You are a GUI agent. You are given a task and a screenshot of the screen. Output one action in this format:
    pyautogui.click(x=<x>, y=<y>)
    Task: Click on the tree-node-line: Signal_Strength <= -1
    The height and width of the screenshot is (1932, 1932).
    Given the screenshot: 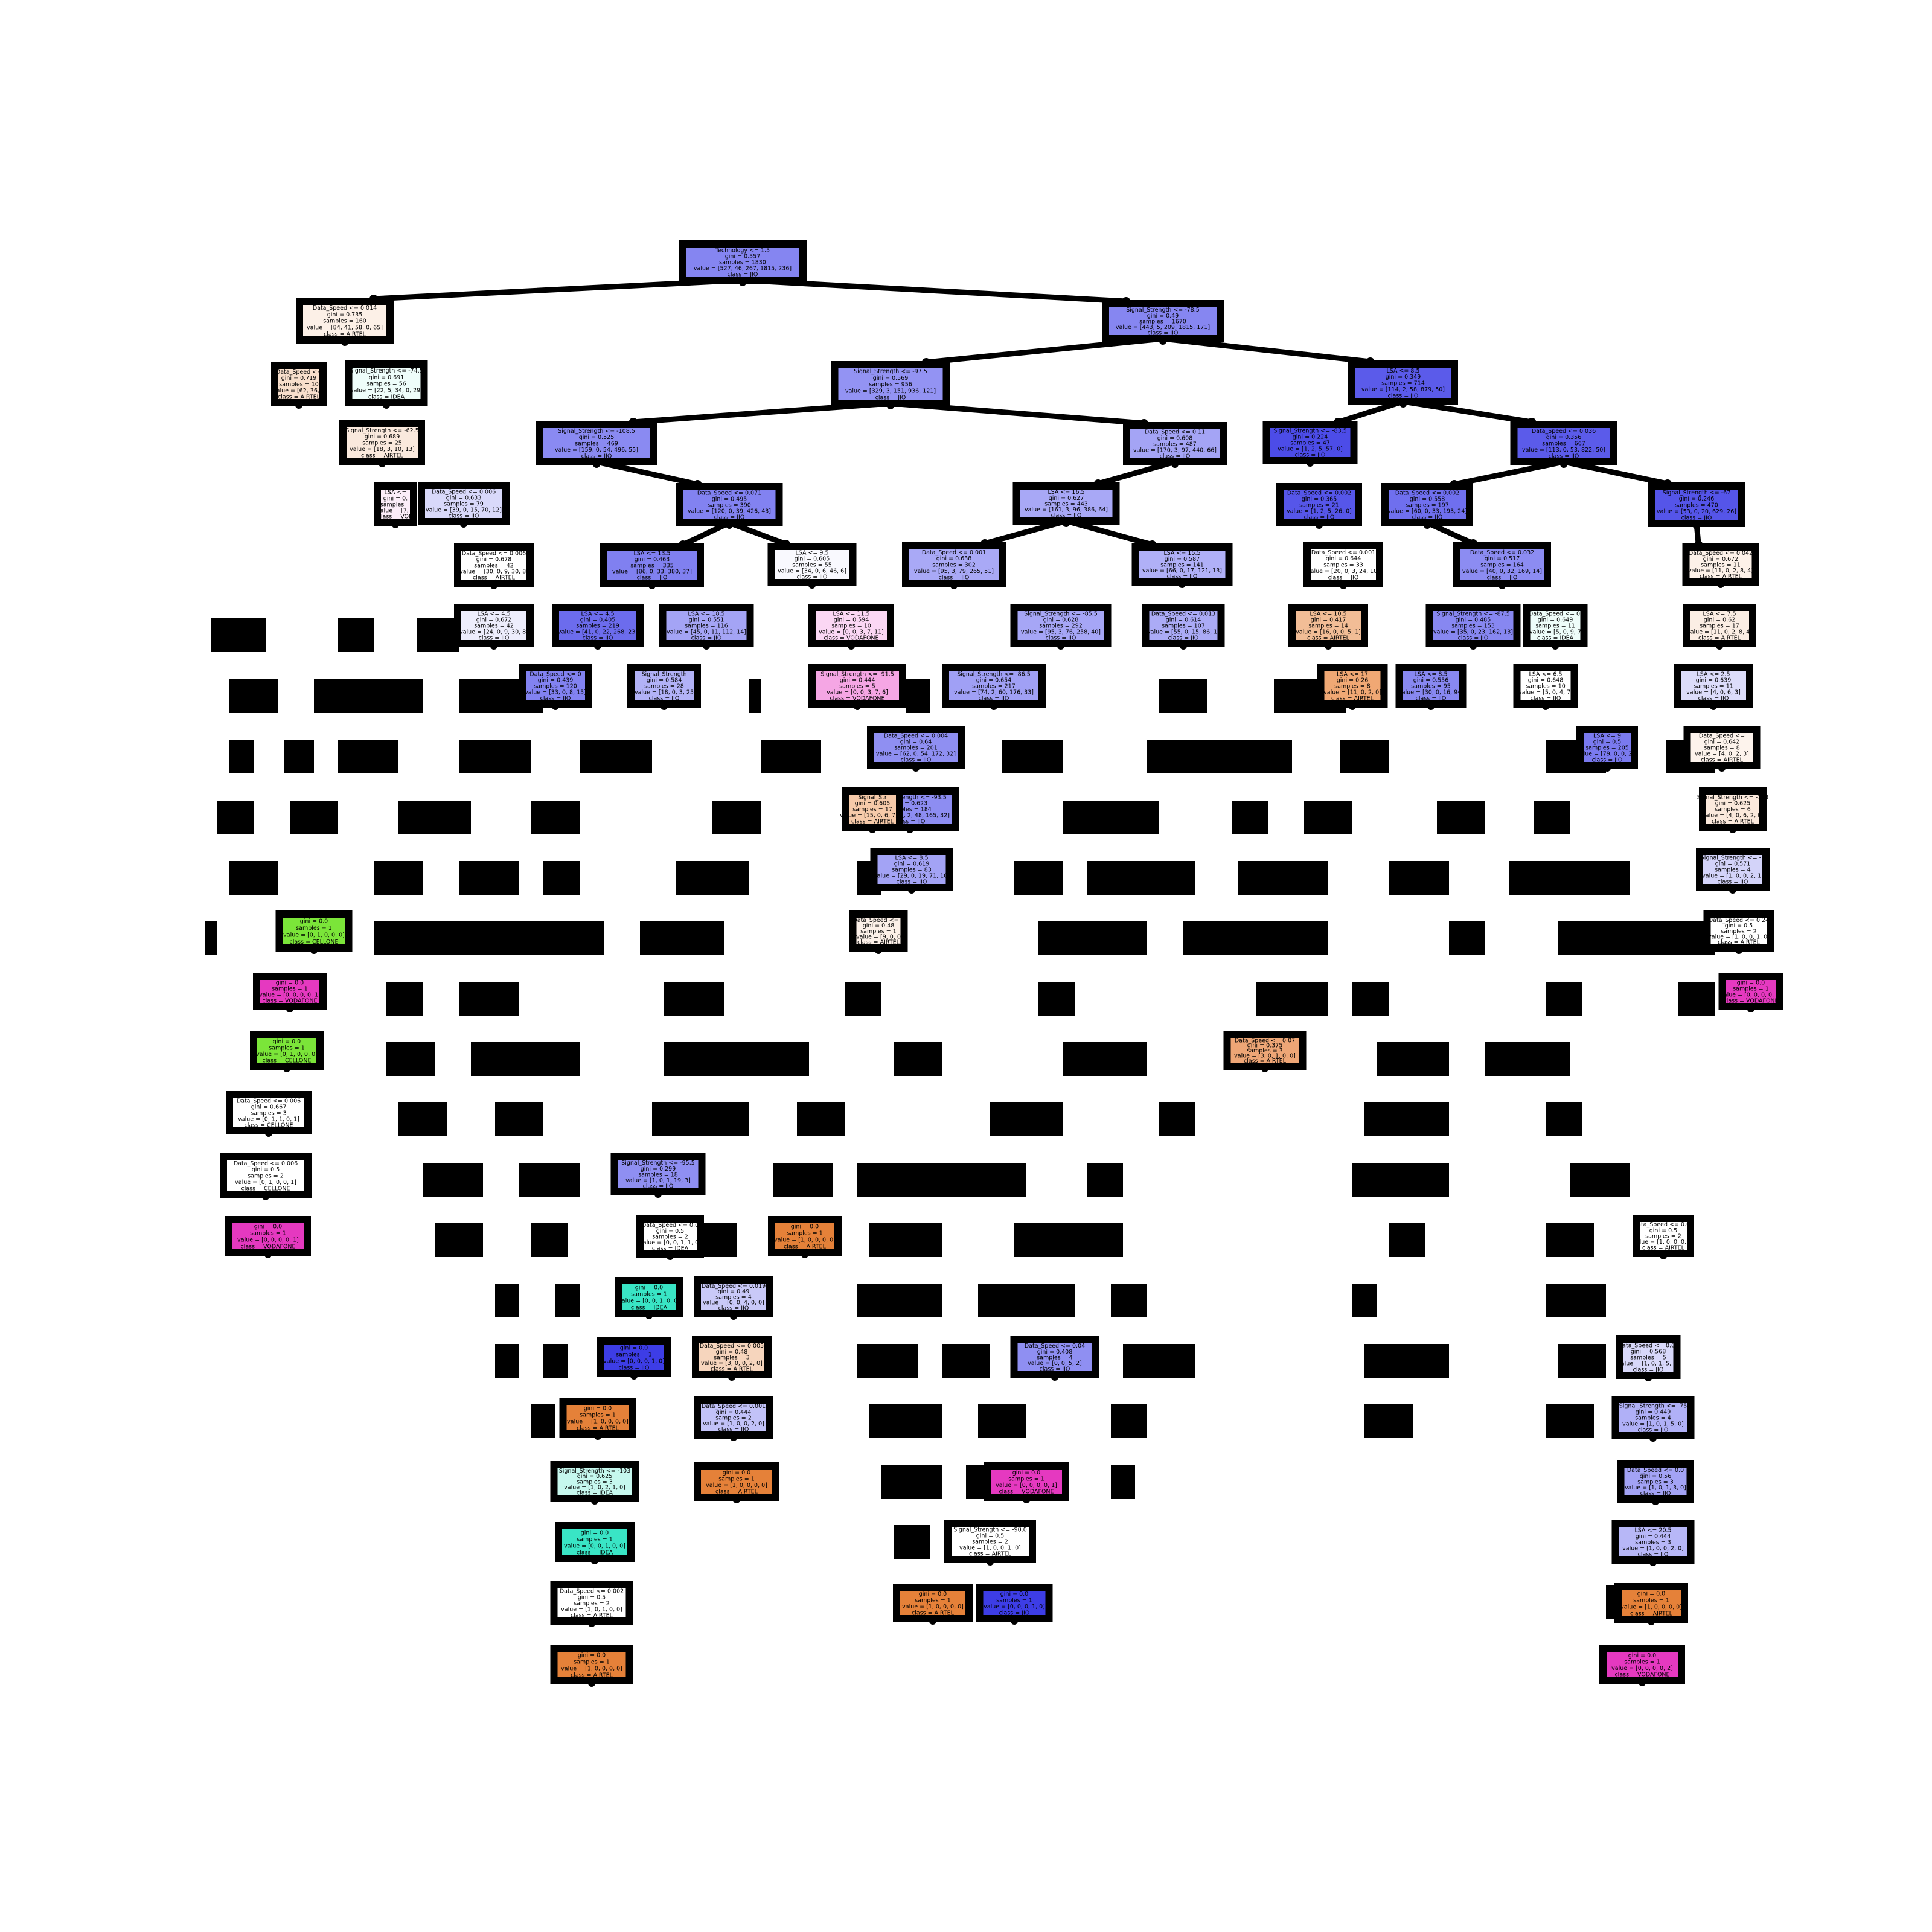 What is the action you would take?
    pyautogui.click(x=1733, y=858)
    